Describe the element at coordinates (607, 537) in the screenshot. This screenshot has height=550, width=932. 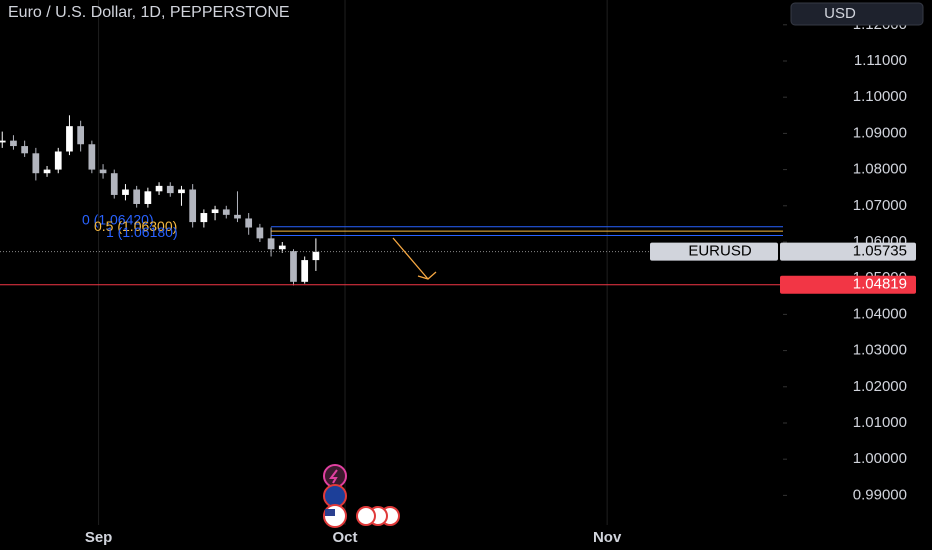
I see `x-tick-label: Nov` at that location.